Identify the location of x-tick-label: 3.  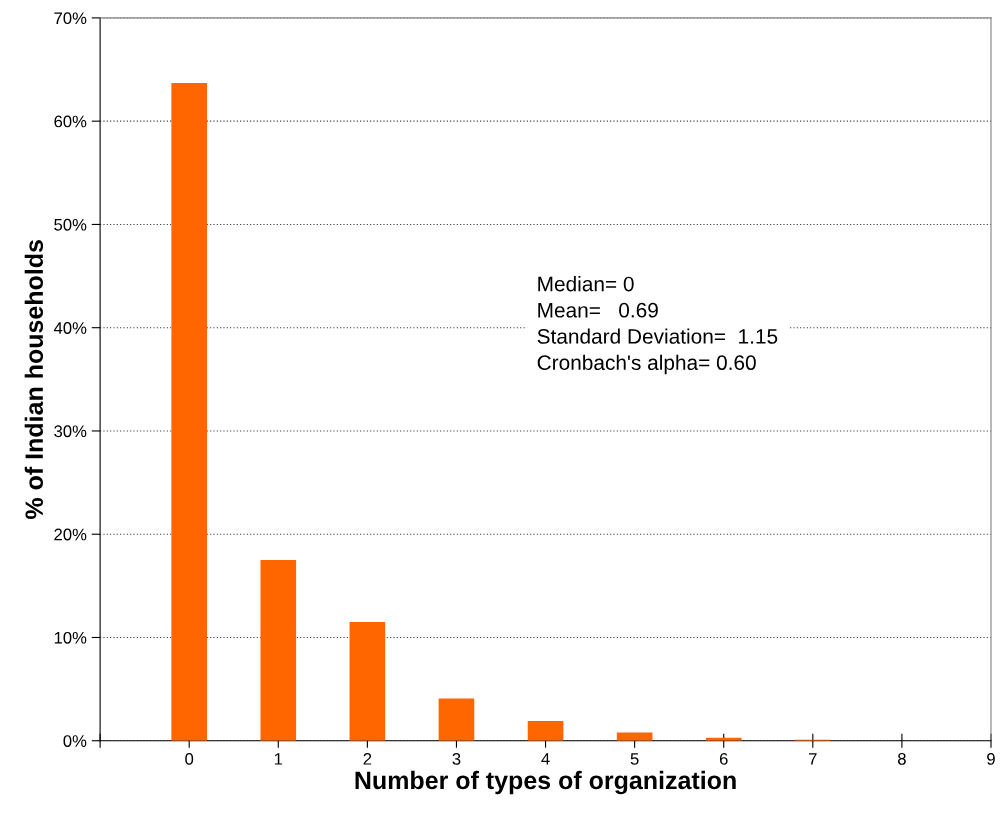
(456, 758).